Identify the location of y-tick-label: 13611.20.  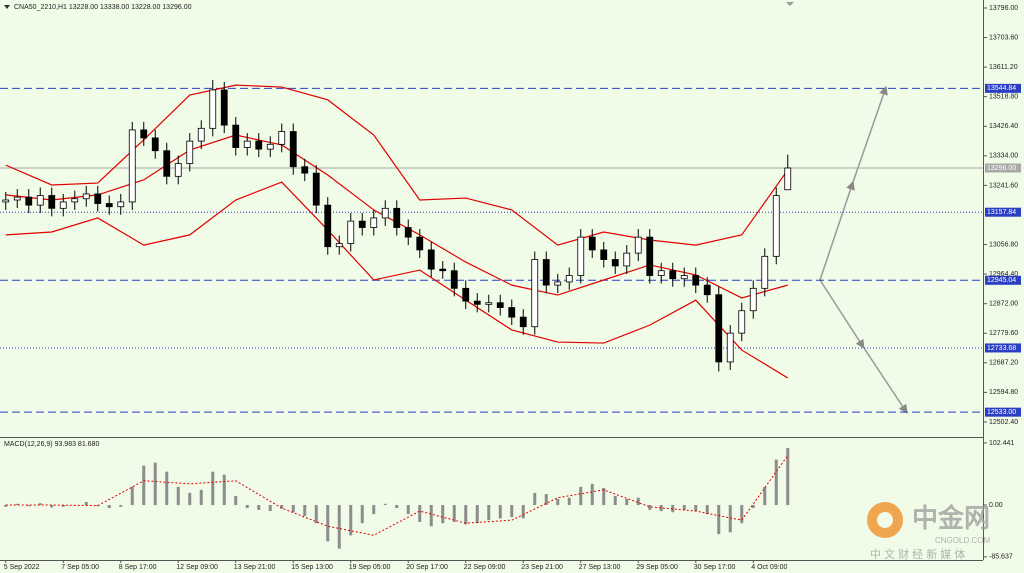
(1003, 67).